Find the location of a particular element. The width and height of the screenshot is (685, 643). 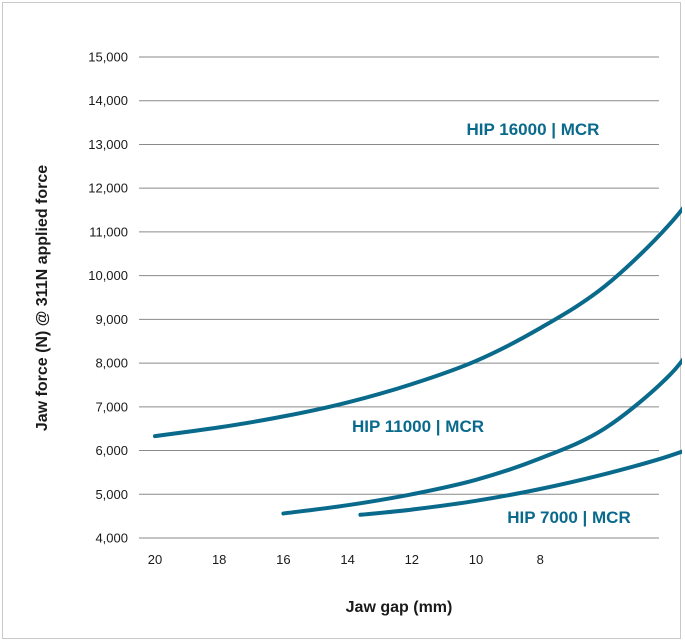

x-tick-label: 14 is located at coordinates (347, 559).